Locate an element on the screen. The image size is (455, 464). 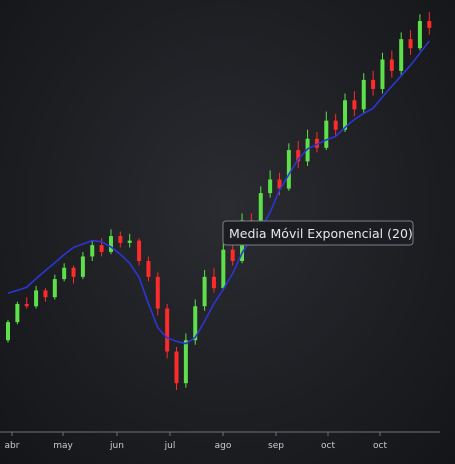
x-tick-label: ago is located at coordinates (223, 446).